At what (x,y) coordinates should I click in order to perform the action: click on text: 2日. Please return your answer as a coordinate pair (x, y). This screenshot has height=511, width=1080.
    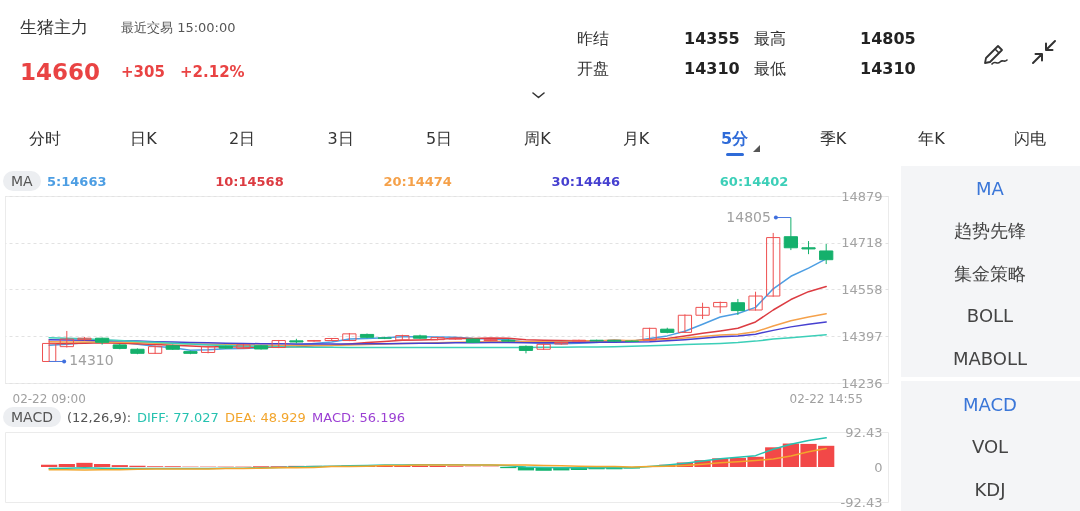
    Looking at the image, I should click on (242, 138).